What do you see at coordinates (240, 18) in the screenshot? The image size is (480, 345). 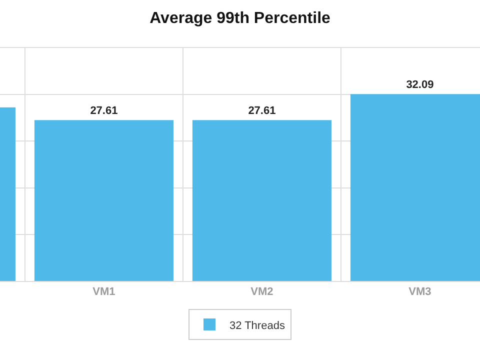 I see `chart-title: Average 99th Percentile` at bounding box center [240, 18].